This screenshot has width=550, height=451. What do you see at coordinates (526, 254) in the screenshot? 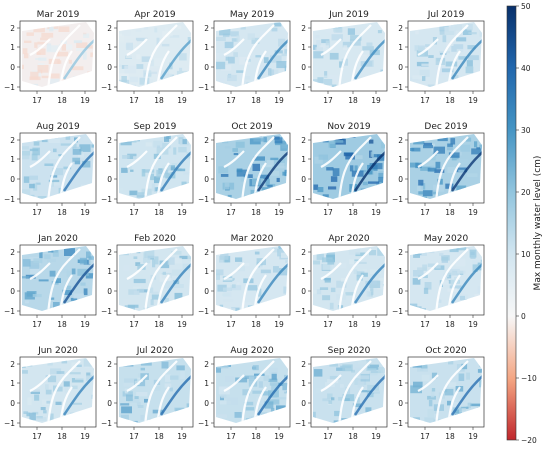
I see `colorbar-tick-label: 10` at bounding box center [526, 254].